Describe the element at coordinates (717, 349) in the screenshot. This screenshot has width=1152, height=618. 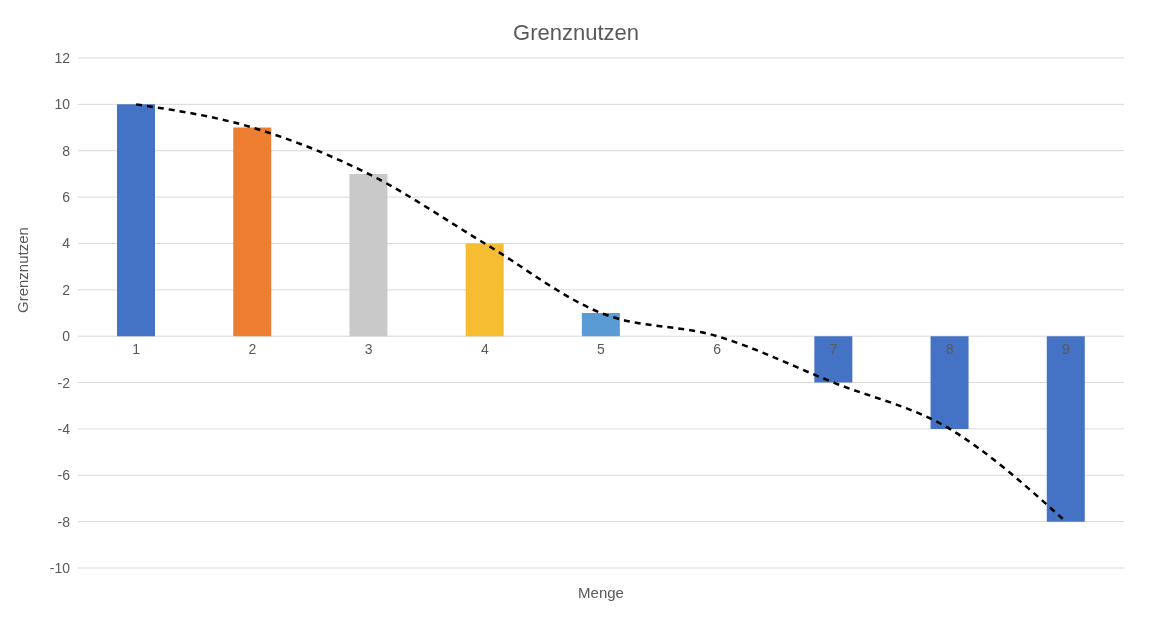
I see `x-tick-label: 6` at that location.